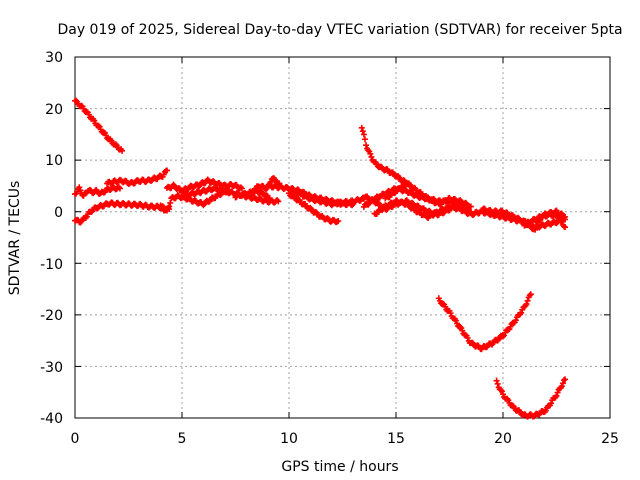 The height and width of the screenshot is (480, 640). Describe the element at coordinates (54, 110) in the screenshot. I see `y-tick-label-20: 20` at that location.